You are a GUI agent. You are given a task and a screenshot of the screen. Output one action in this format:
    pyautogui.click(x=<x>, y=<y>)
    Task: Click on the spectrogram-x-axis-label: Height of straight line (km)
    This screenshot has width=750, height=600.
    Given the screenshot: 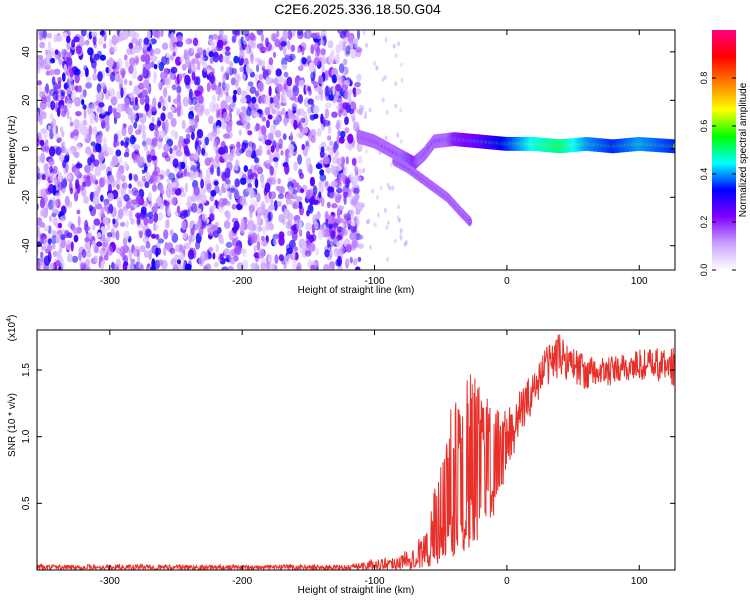 What is the action you would take?
    pyautogui.click(x=356, y=290)
    